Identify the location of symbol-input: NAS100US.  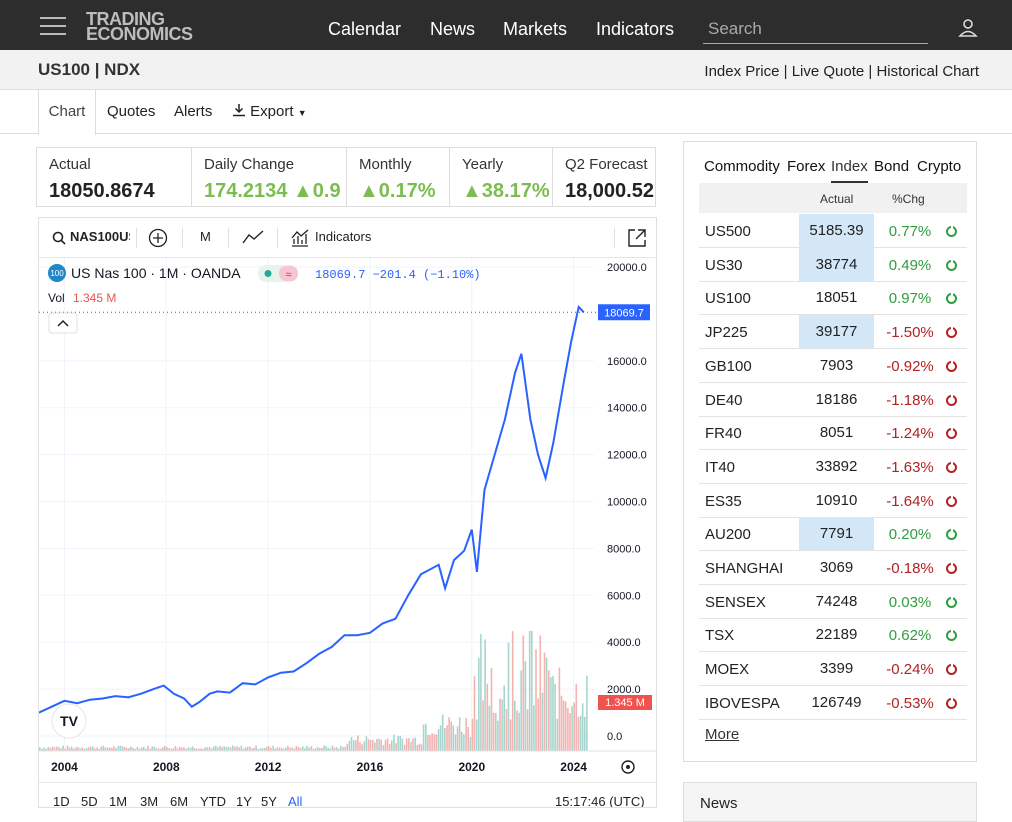
(100, 236).